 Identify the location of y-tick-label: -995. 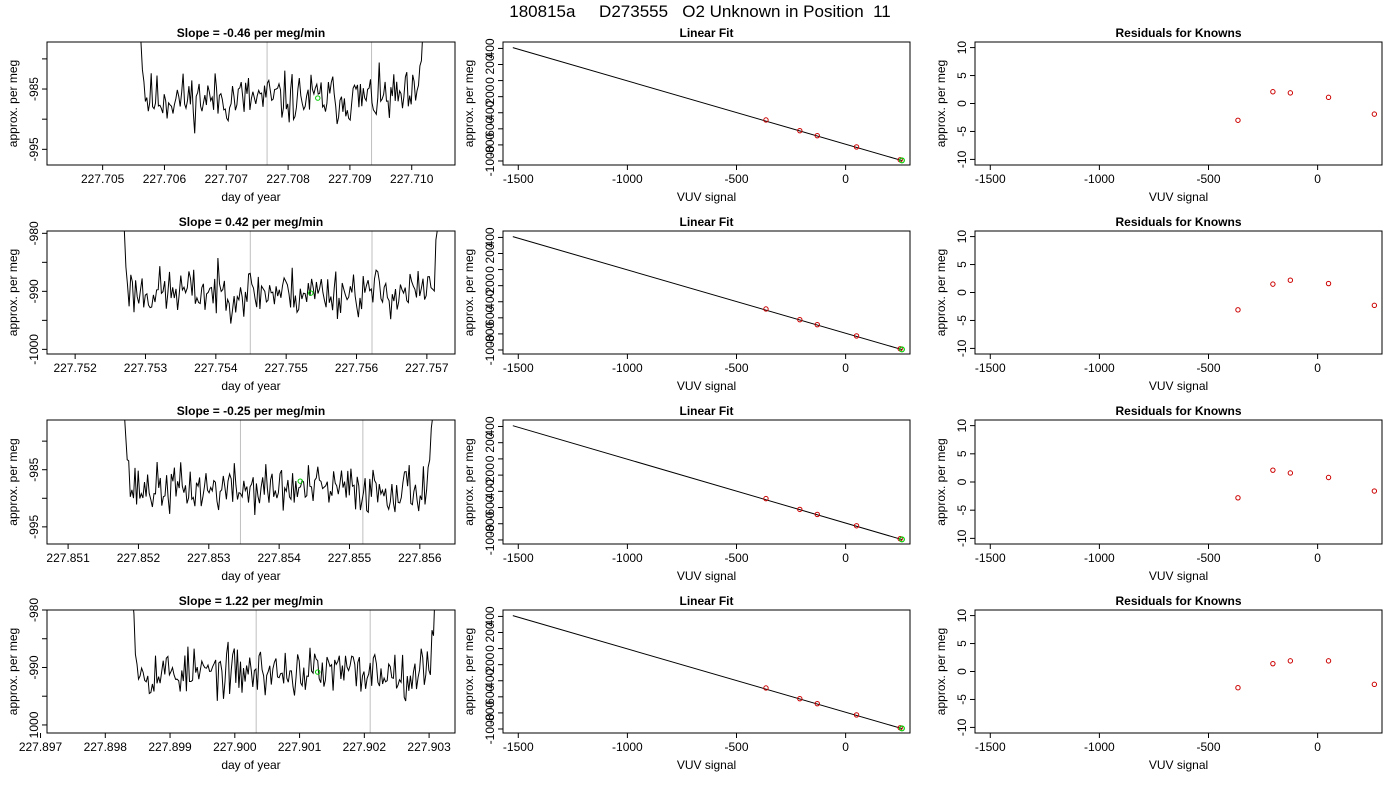
(34, 527).